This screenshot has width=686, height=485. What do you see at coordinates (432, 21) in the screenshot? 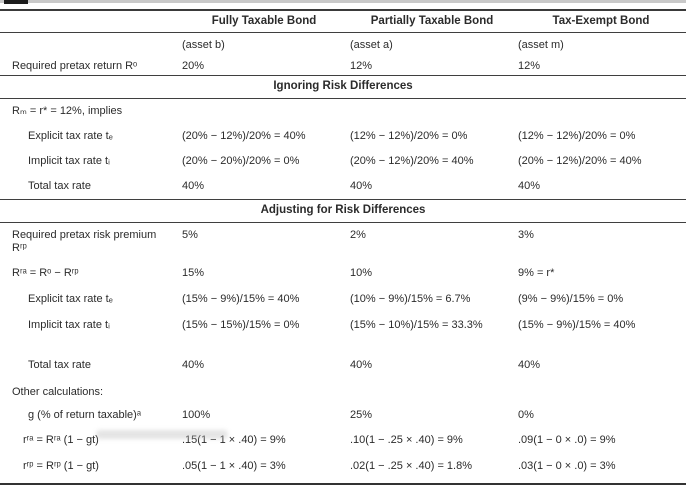
I see `column-header-partially-taxable: Partially Taxable Bond` at bounding box center [432, 21].